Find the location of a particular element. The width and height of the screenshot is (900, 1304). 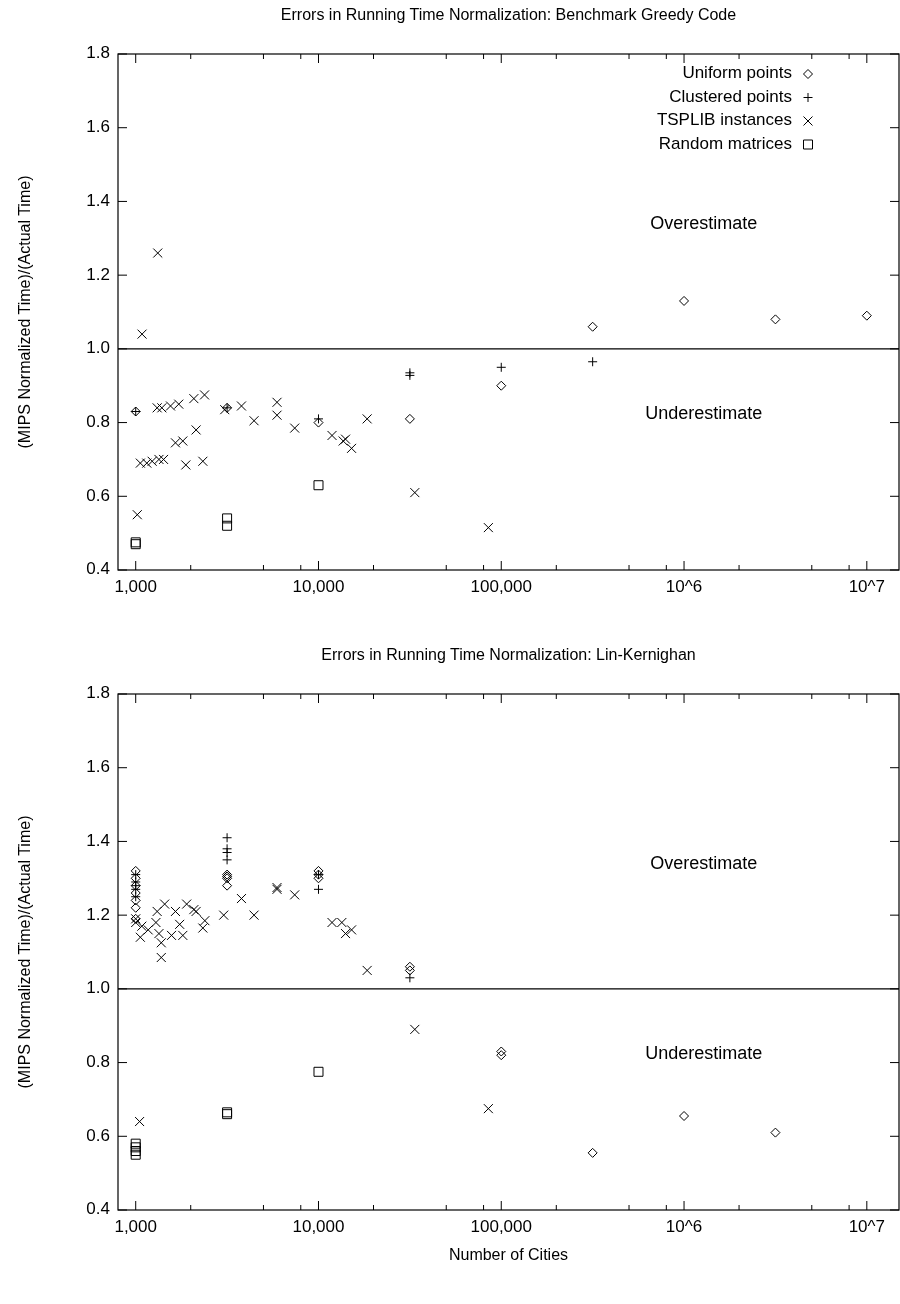

chart-title: Errors in Running Time Normalization: Benchmark Greedy Code is located at coordinates (508, 14).